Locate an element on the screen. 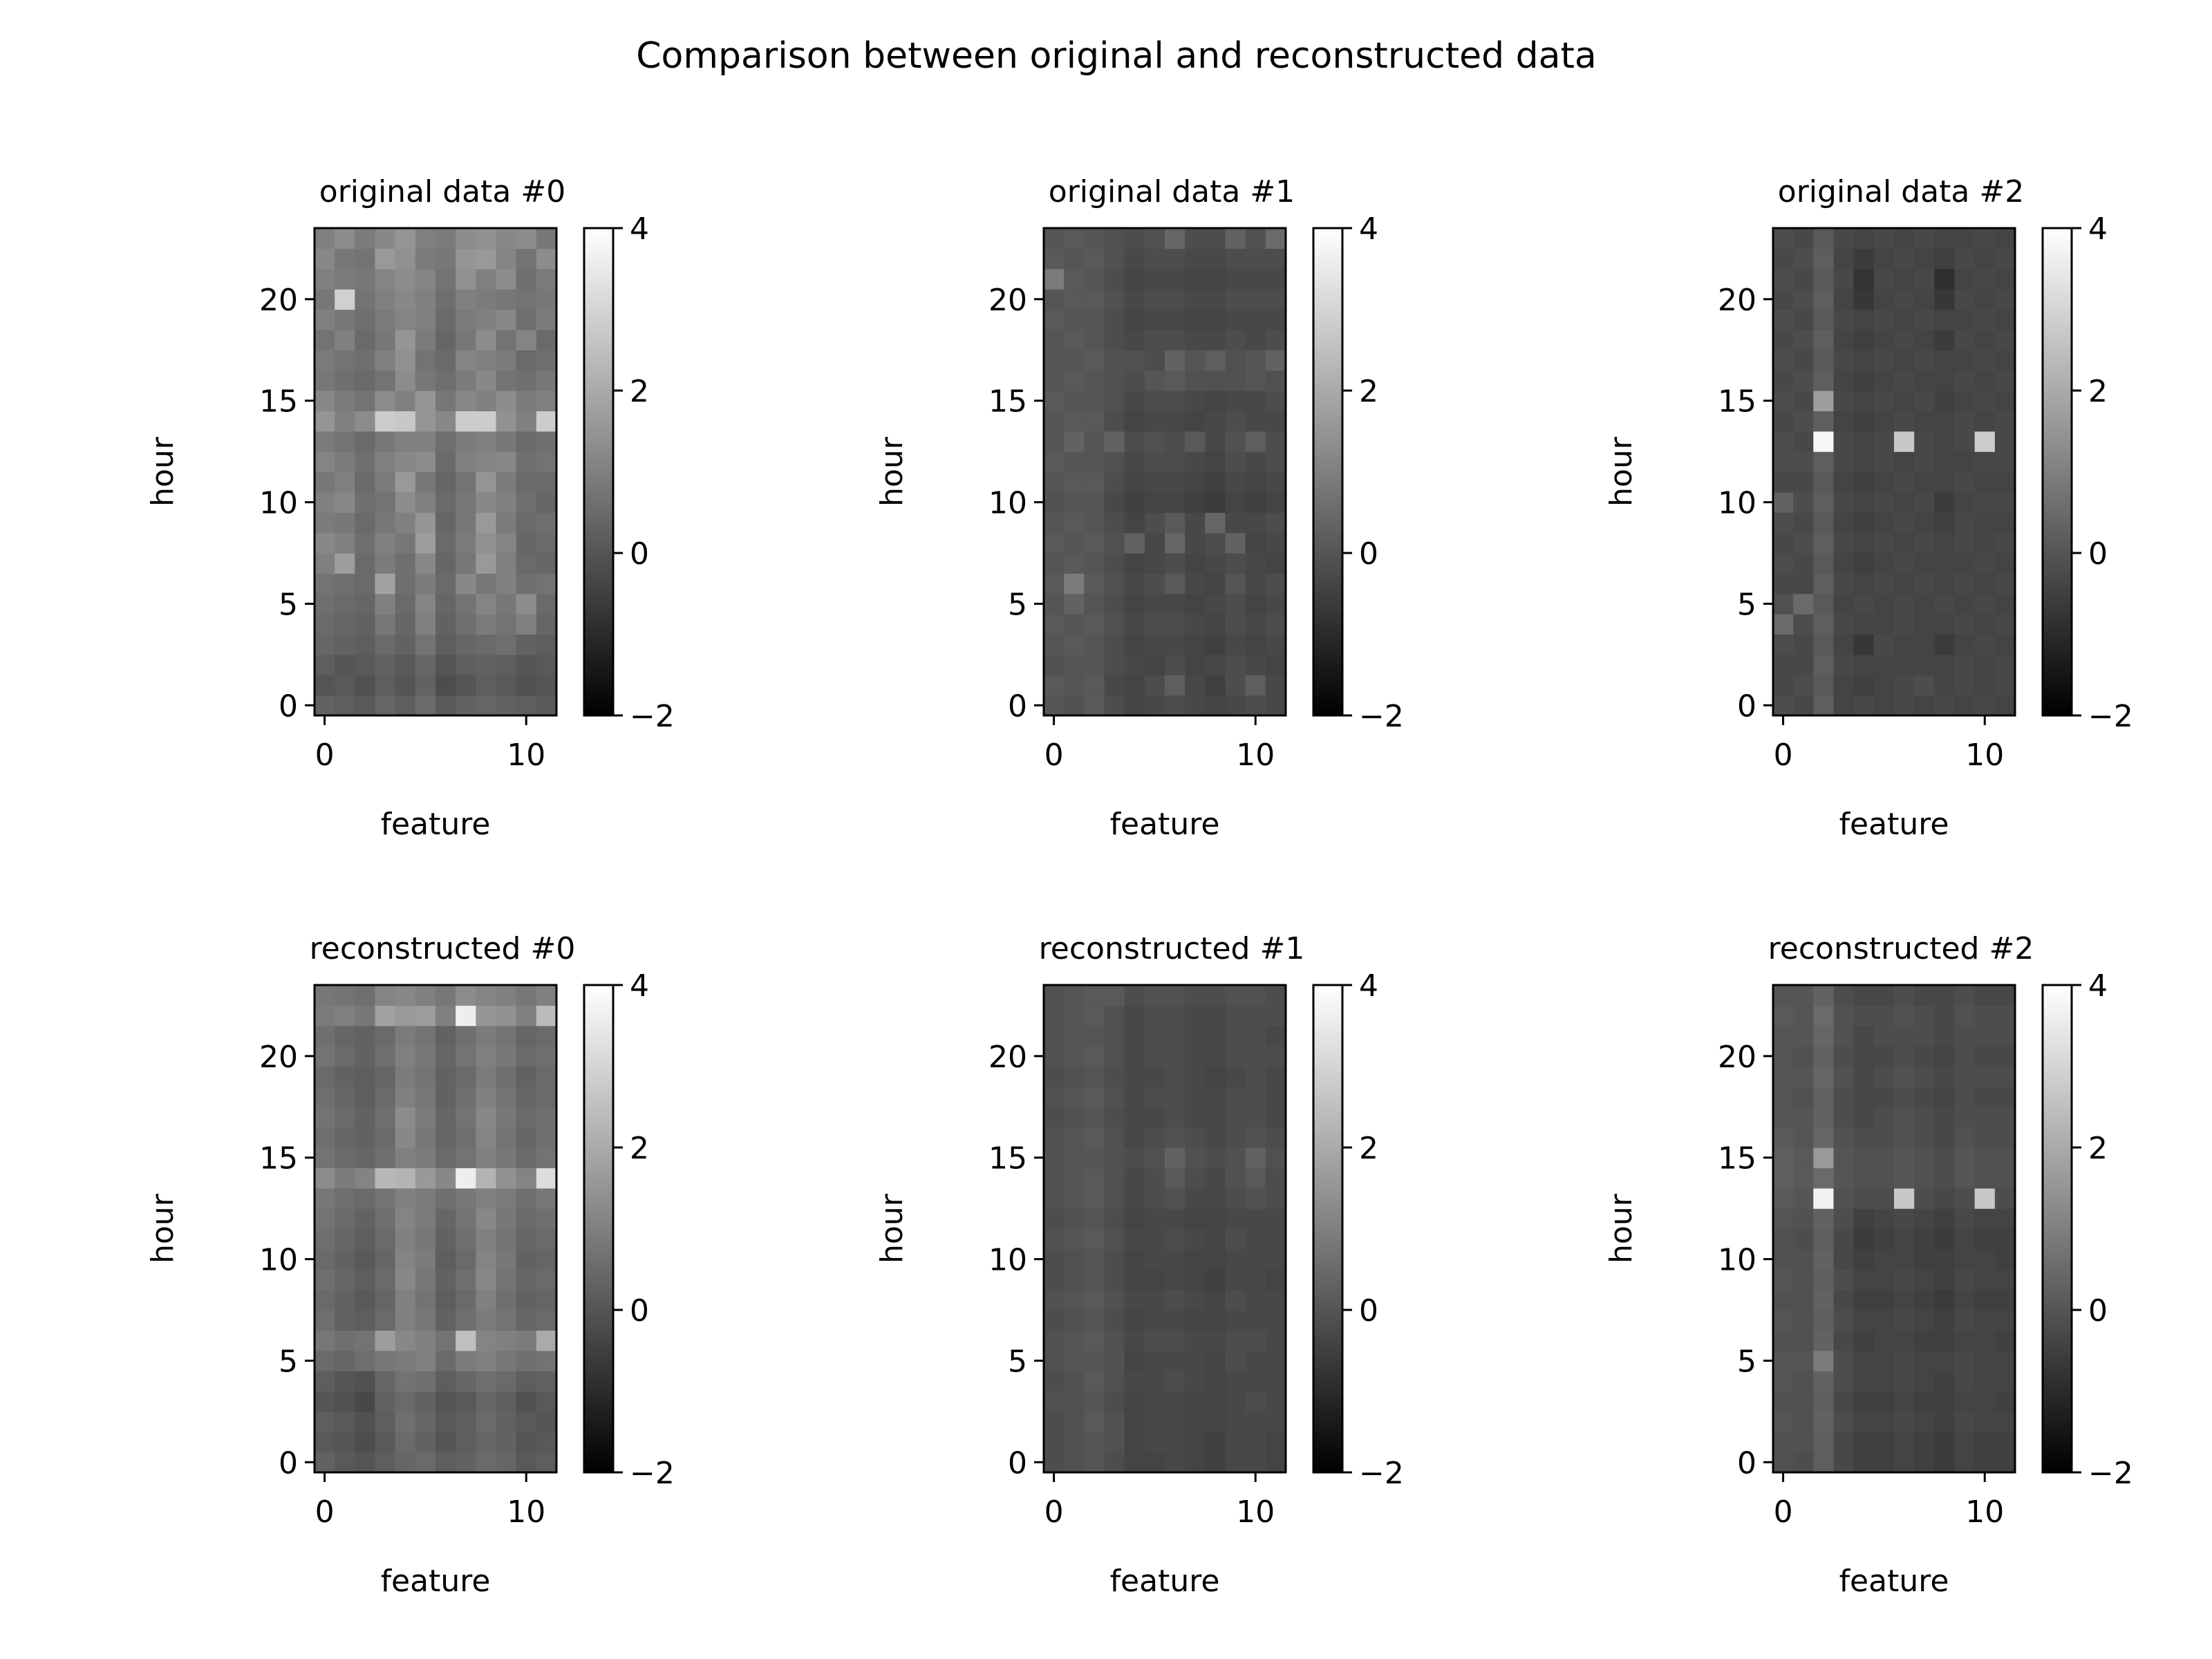  y-axis-label: hour is located at coordinates (162, 1228).